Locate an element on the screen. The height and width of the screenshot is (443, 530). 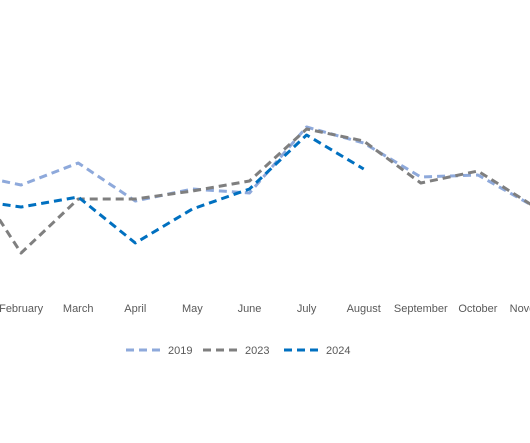
x-tick-label: April is located at coordinates (135, 309).